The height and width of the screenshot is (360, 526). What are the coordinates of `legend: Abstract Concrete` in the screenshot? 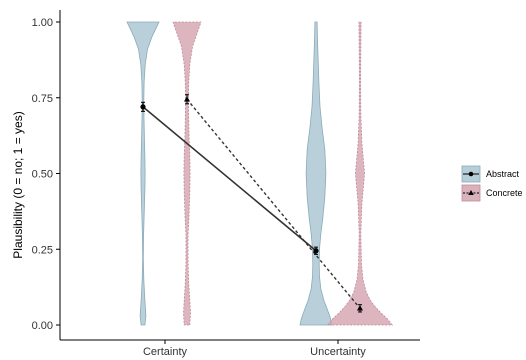 It's located at (492, 183).